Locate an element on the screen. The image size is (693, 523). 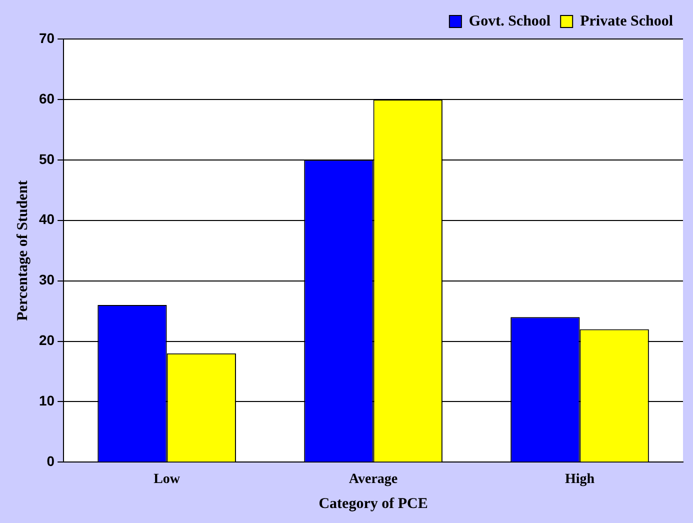
x-tick-label: Average is located at coordinates (373, 480).